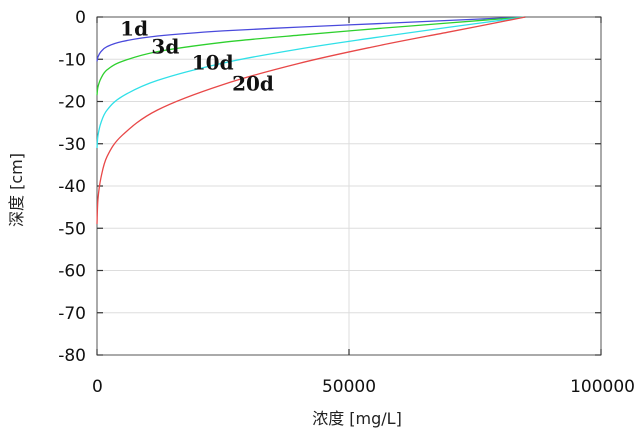  Describe the element at coordinates (165, 46) in the screenshot. I see `curve-label-3d: 3d` at that location.